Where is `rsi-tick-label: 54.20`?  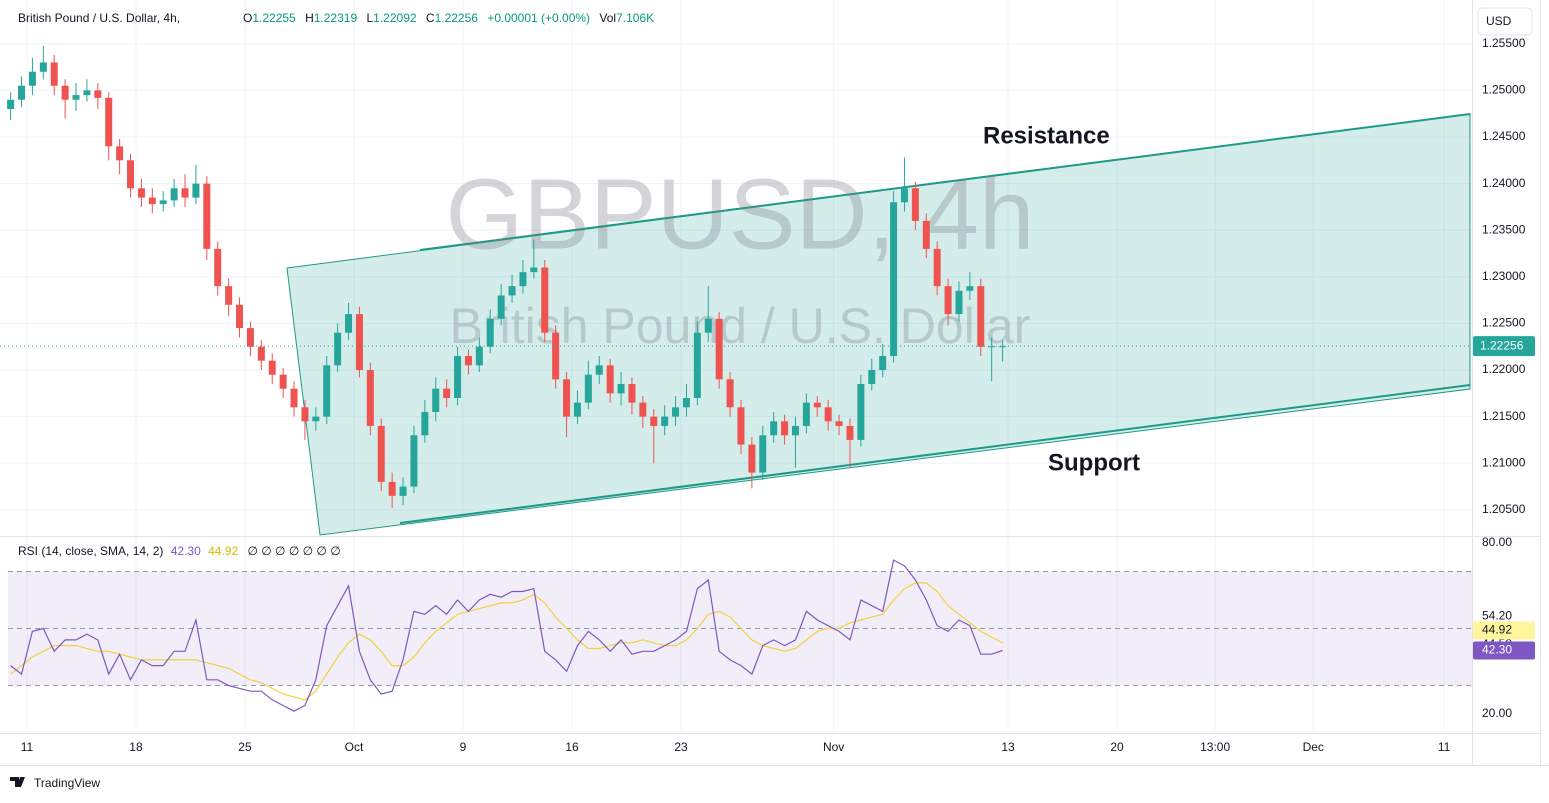 rsi-tick-label: 54.20 is located at coordinates (1497, 616).